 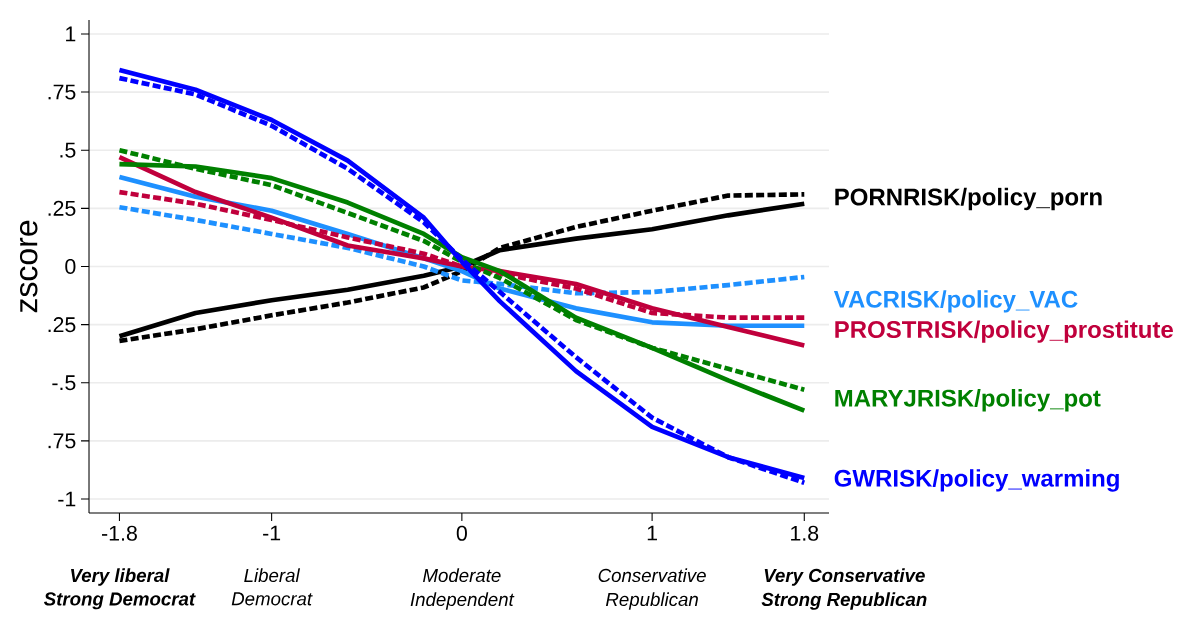 I want to click on y-tick-label: 1, so click(x=71, y=34).